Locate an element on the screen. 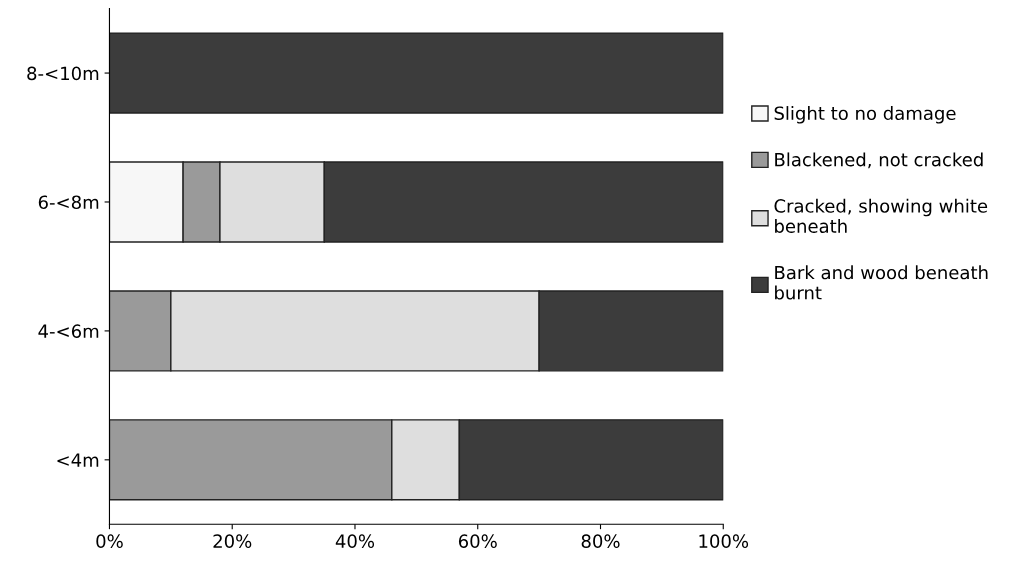 The width and height of the screenshot is (1023, 573). legend-label: Blackened, not cracked is located at coordinates (879, 160).